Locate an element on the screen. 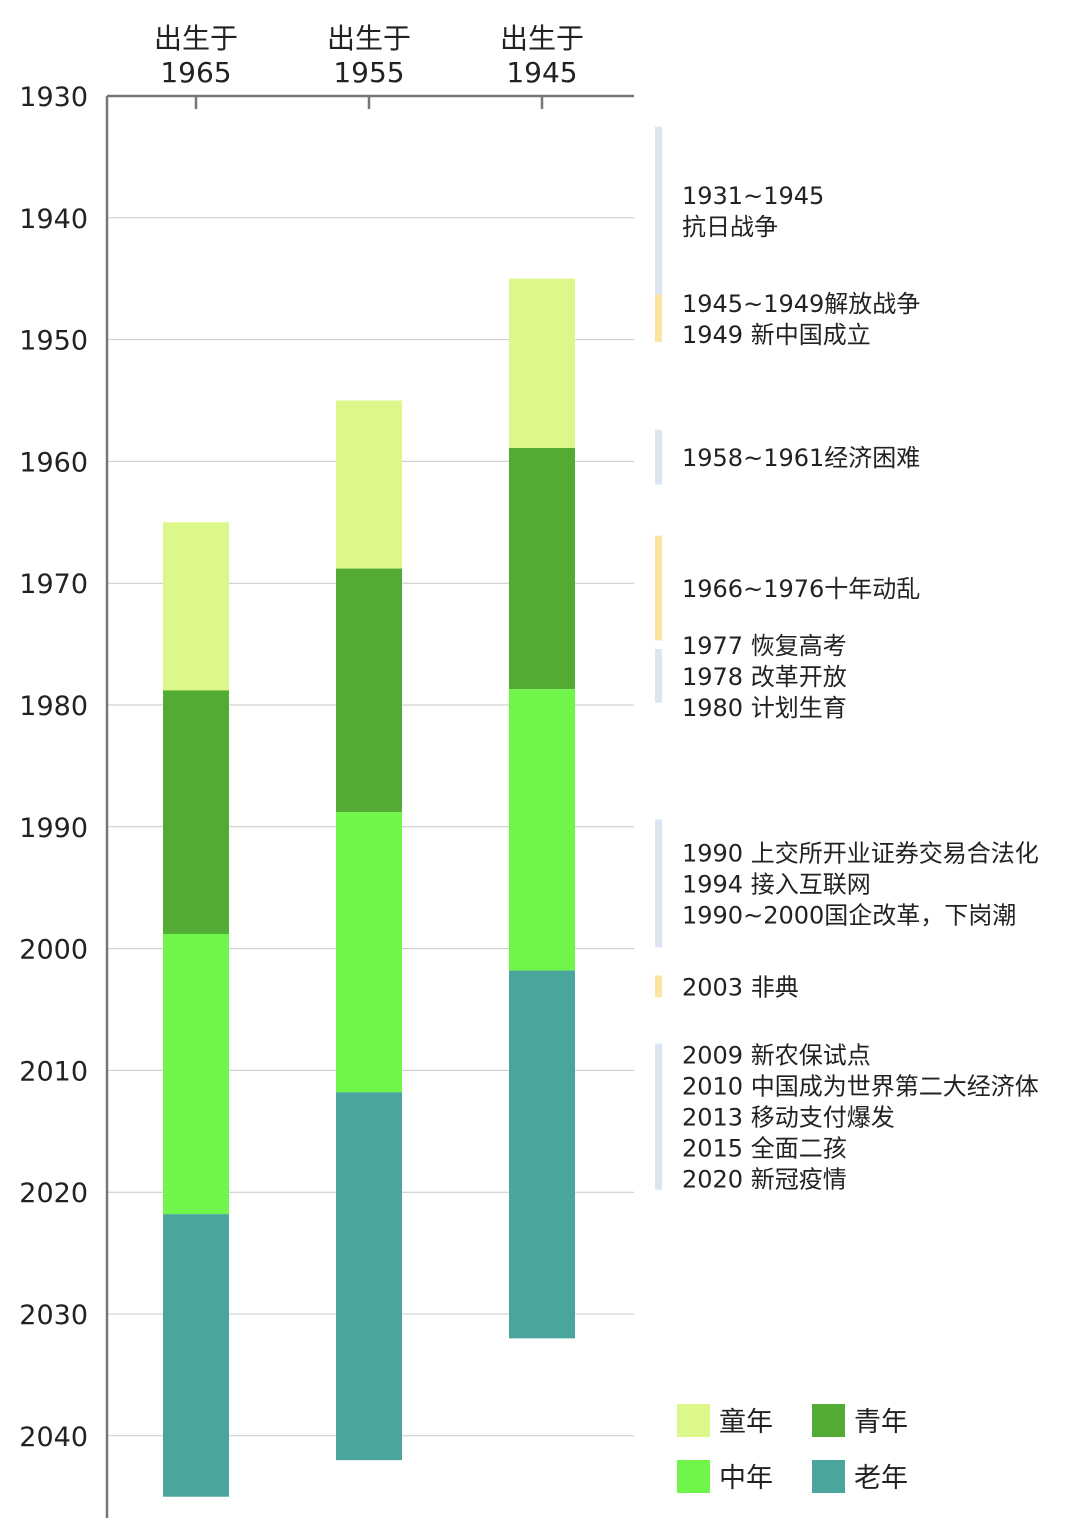 This screenshot has width=1080, height=1535. y-tick-label: 1950 is located at coordinates (53, 341).